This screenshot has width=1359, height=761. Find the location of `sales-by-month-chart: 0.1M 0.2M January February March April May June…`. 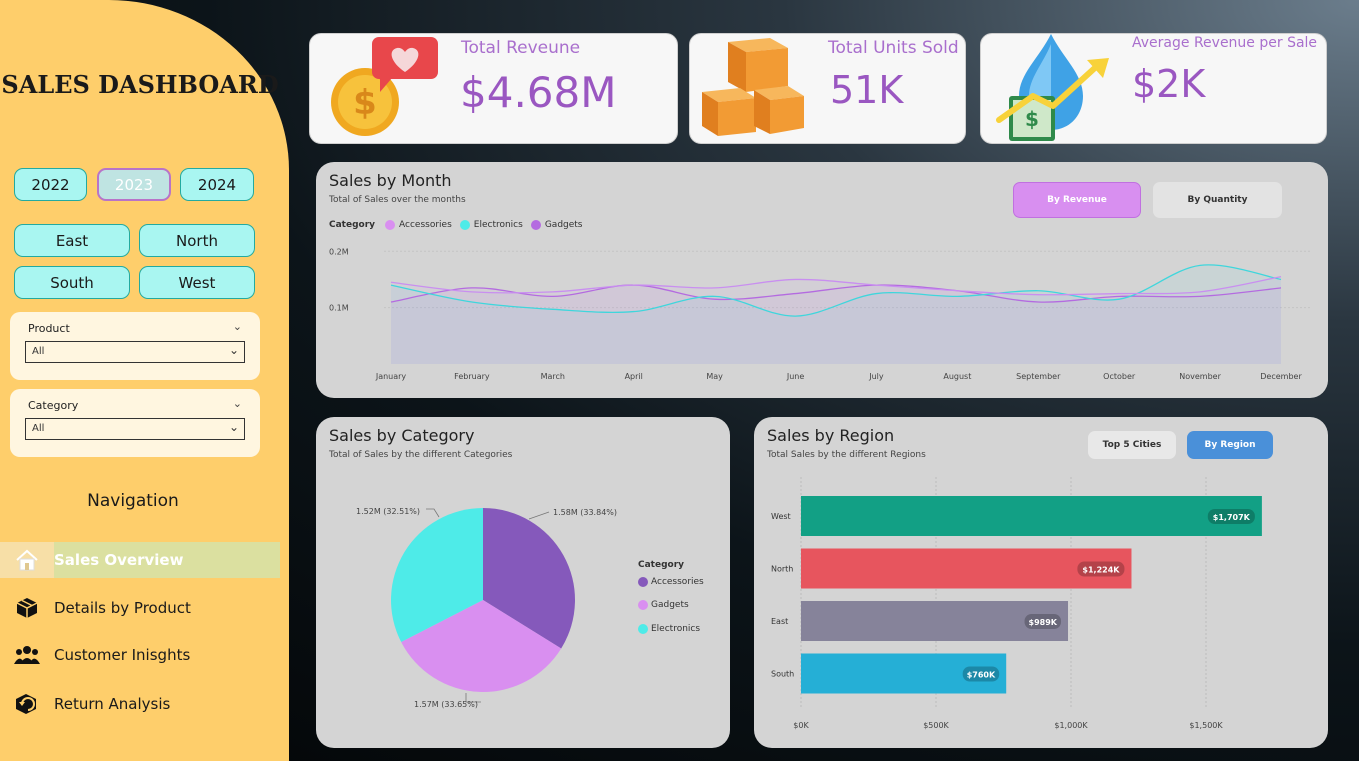

sales-by-month-chart: 0.1M 0.2M January February March April May June… is located at coordinates (820, 314).